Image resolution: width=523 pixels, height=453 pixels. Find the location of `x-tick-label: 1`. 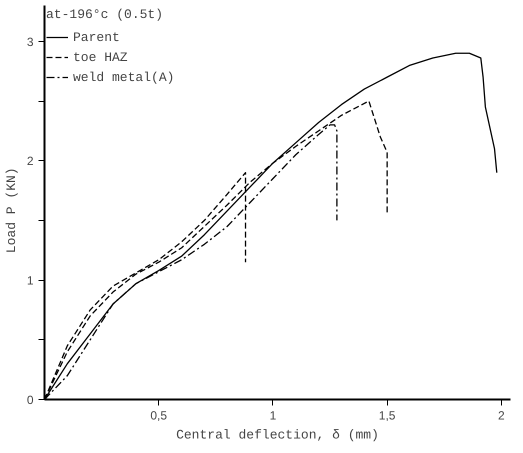

x-tick-label: 1 is located at coordinates (273, 415).